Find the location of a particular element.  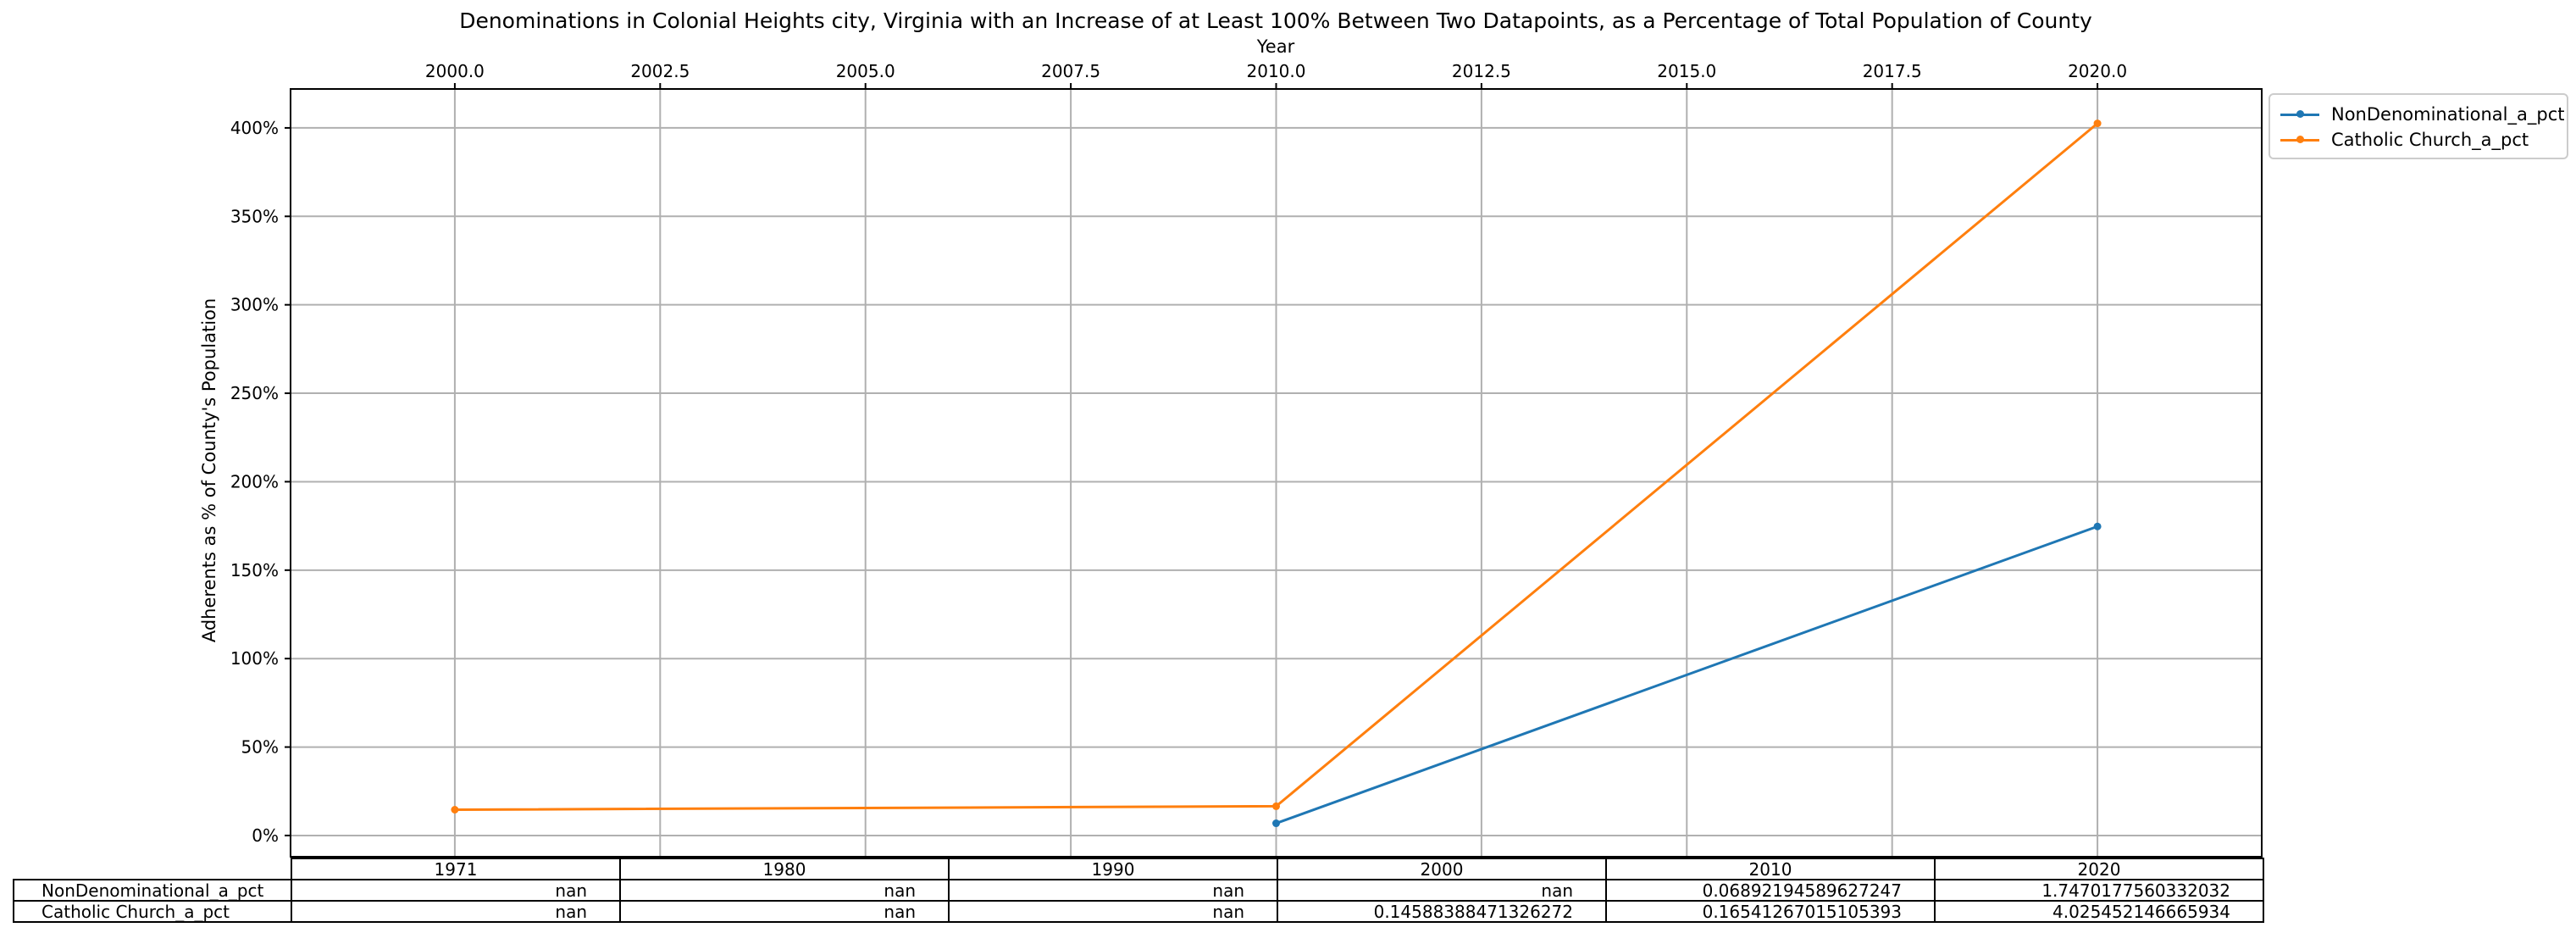

x-tick-label: 2017.5 is located at coordinates (1892, 71).